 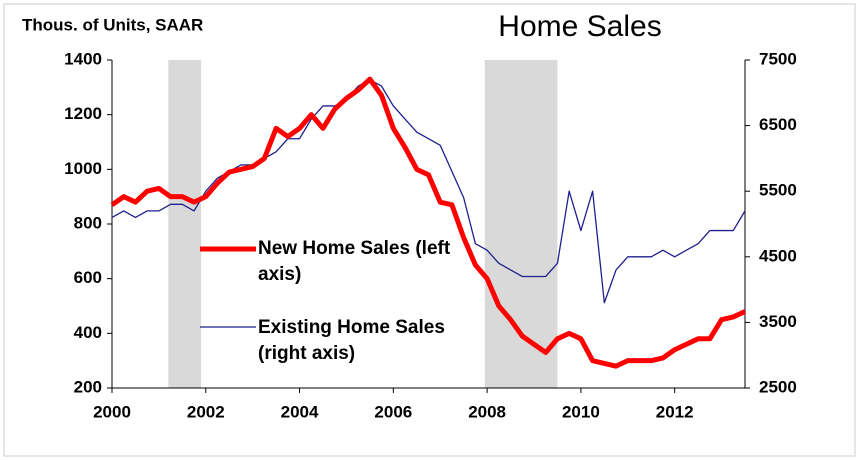 I want to click on y2-tick-label: 7500, so click(x=778, y=58).